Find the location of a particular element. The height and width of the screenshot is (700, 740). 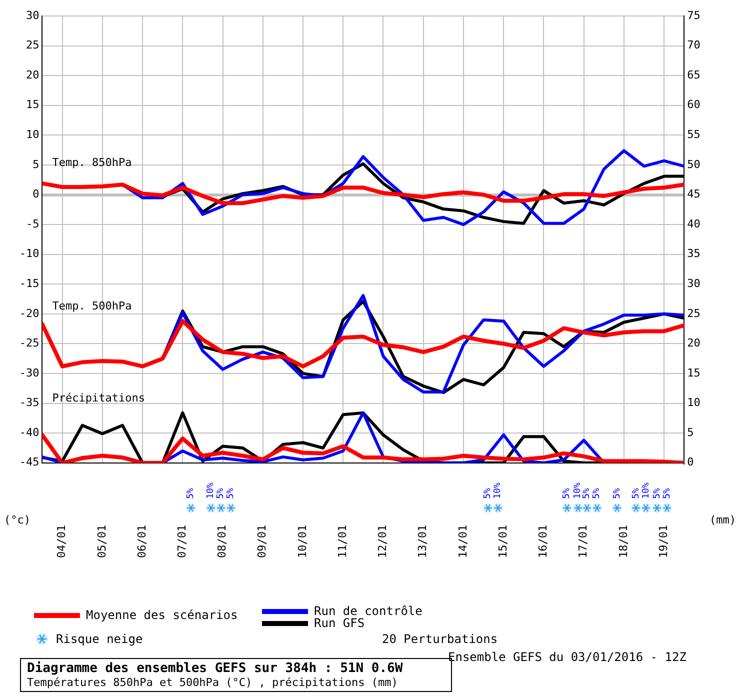

y-tick-label: -15 is located at coordinates (29, 283).